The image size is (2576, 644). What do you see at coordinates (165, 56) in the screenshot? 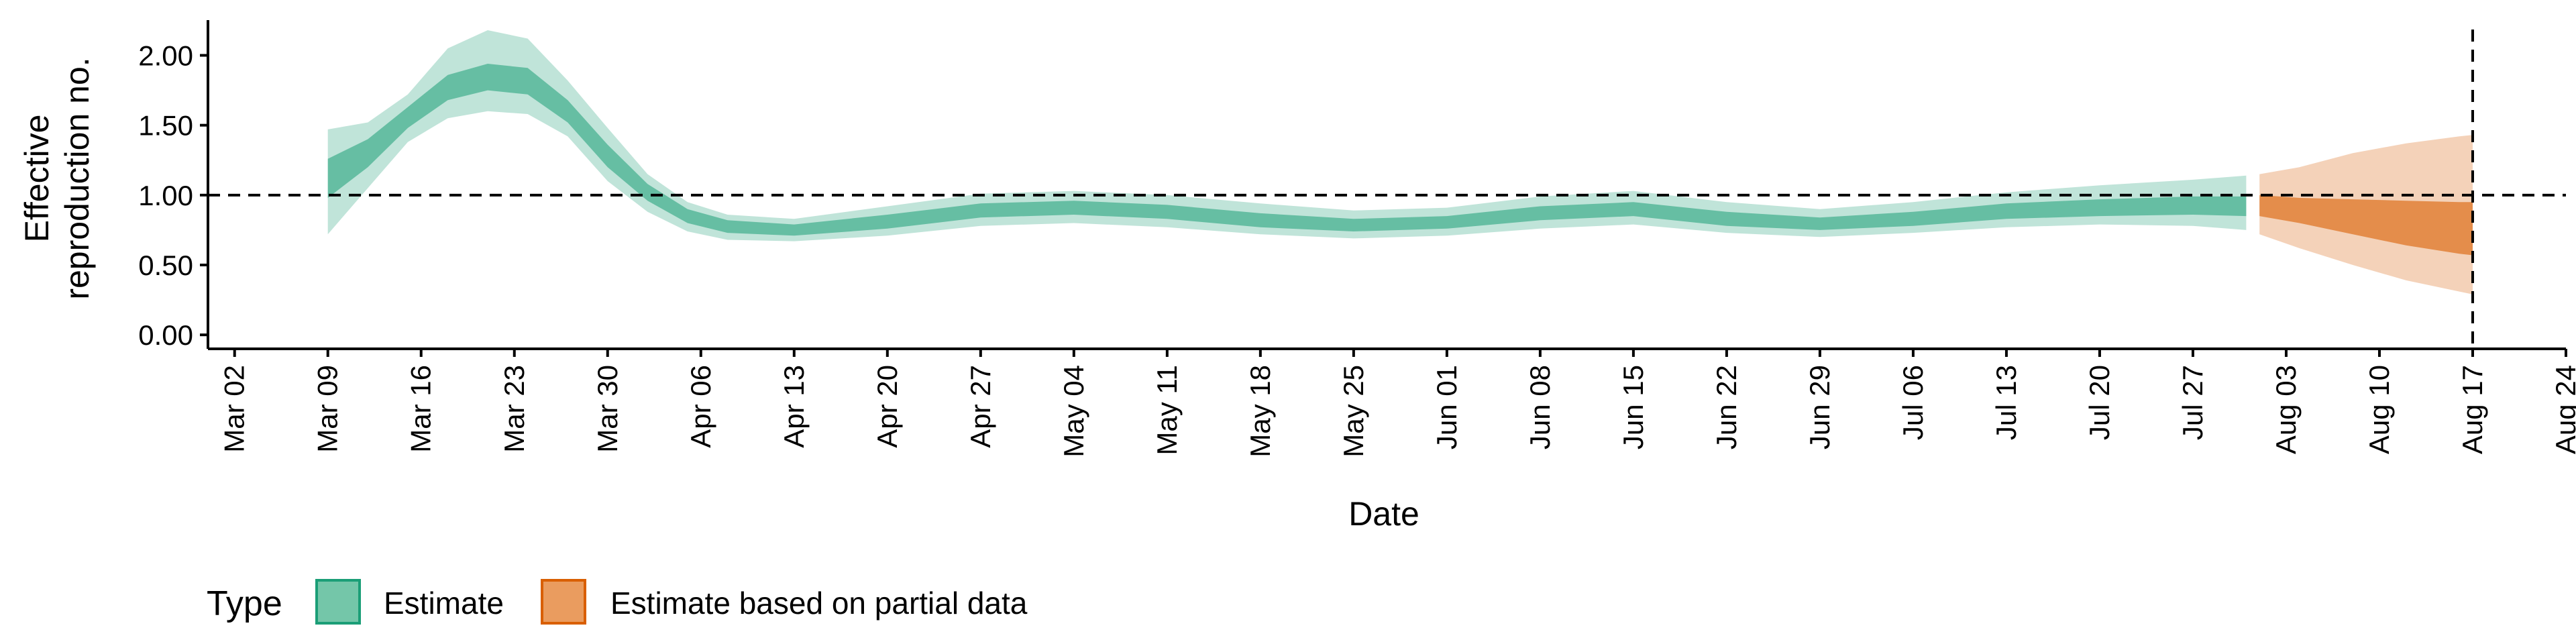
I see `y-tick-label: 2.00` at bounding box center [165, 56].